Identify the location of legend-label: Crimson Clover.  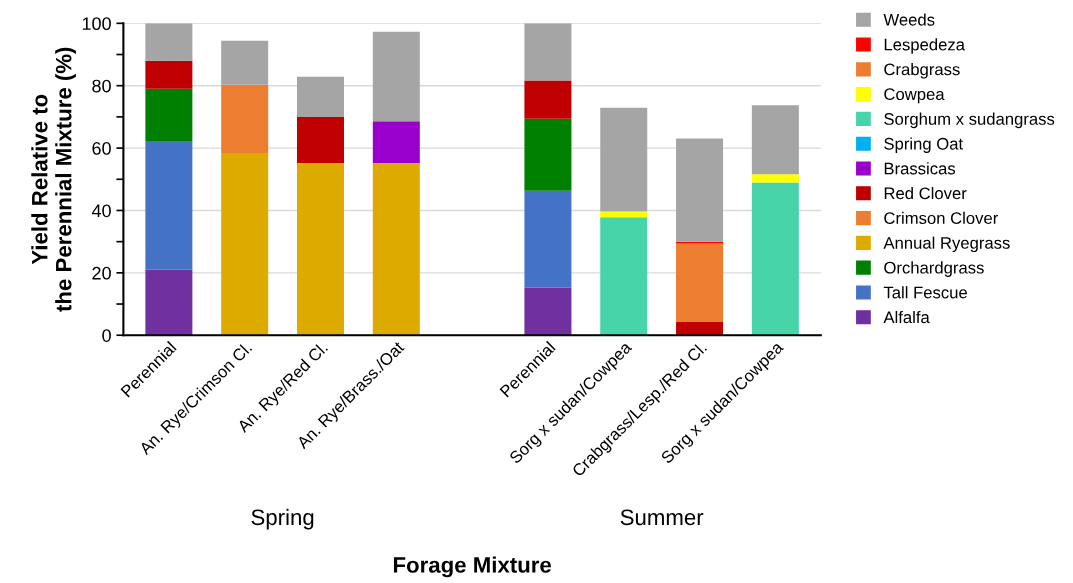
(941, 218).